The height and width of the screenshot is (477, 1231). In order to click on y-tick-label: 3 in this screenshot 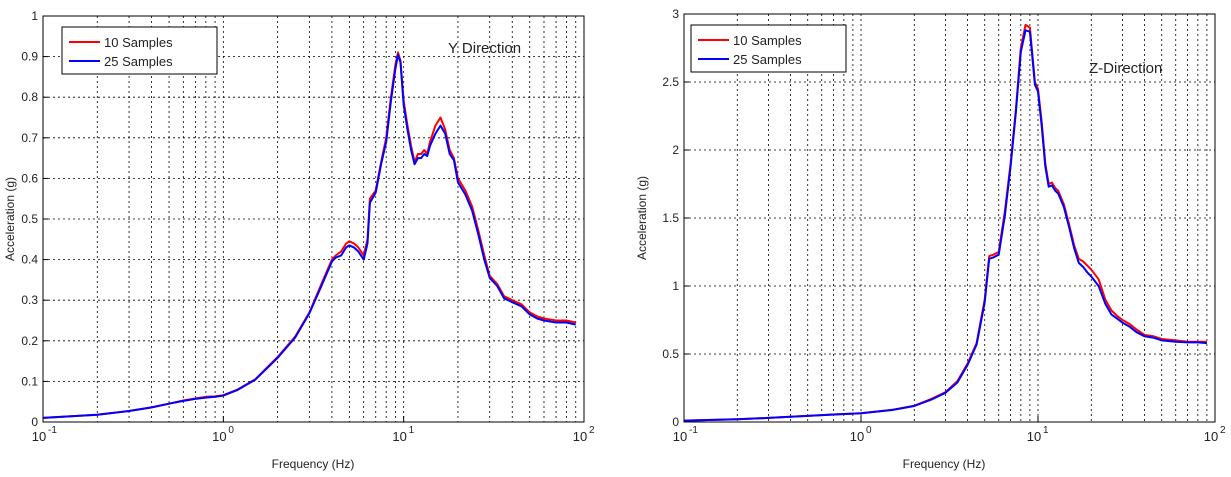, I will do `click(675, 14)`.